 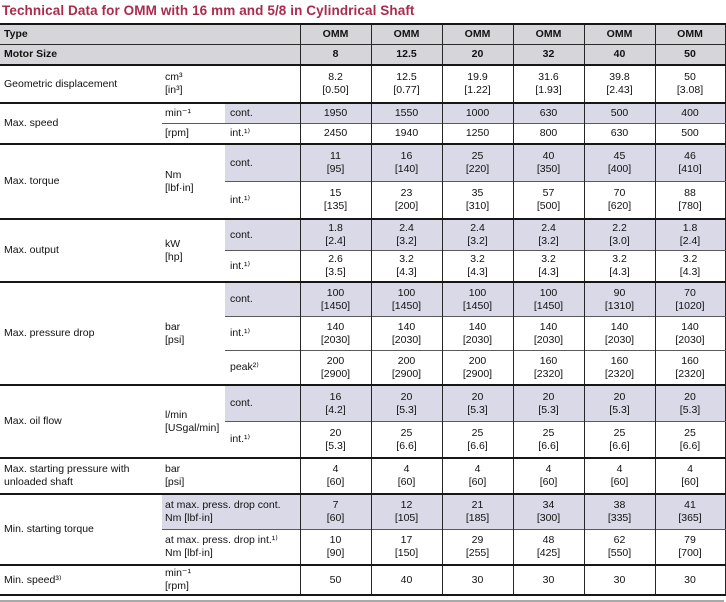 What do you see at coordinates (406, 266) in the screenshot?
I see `data-cell: 3.2 [4.3]` at bounding box center [406, 266].